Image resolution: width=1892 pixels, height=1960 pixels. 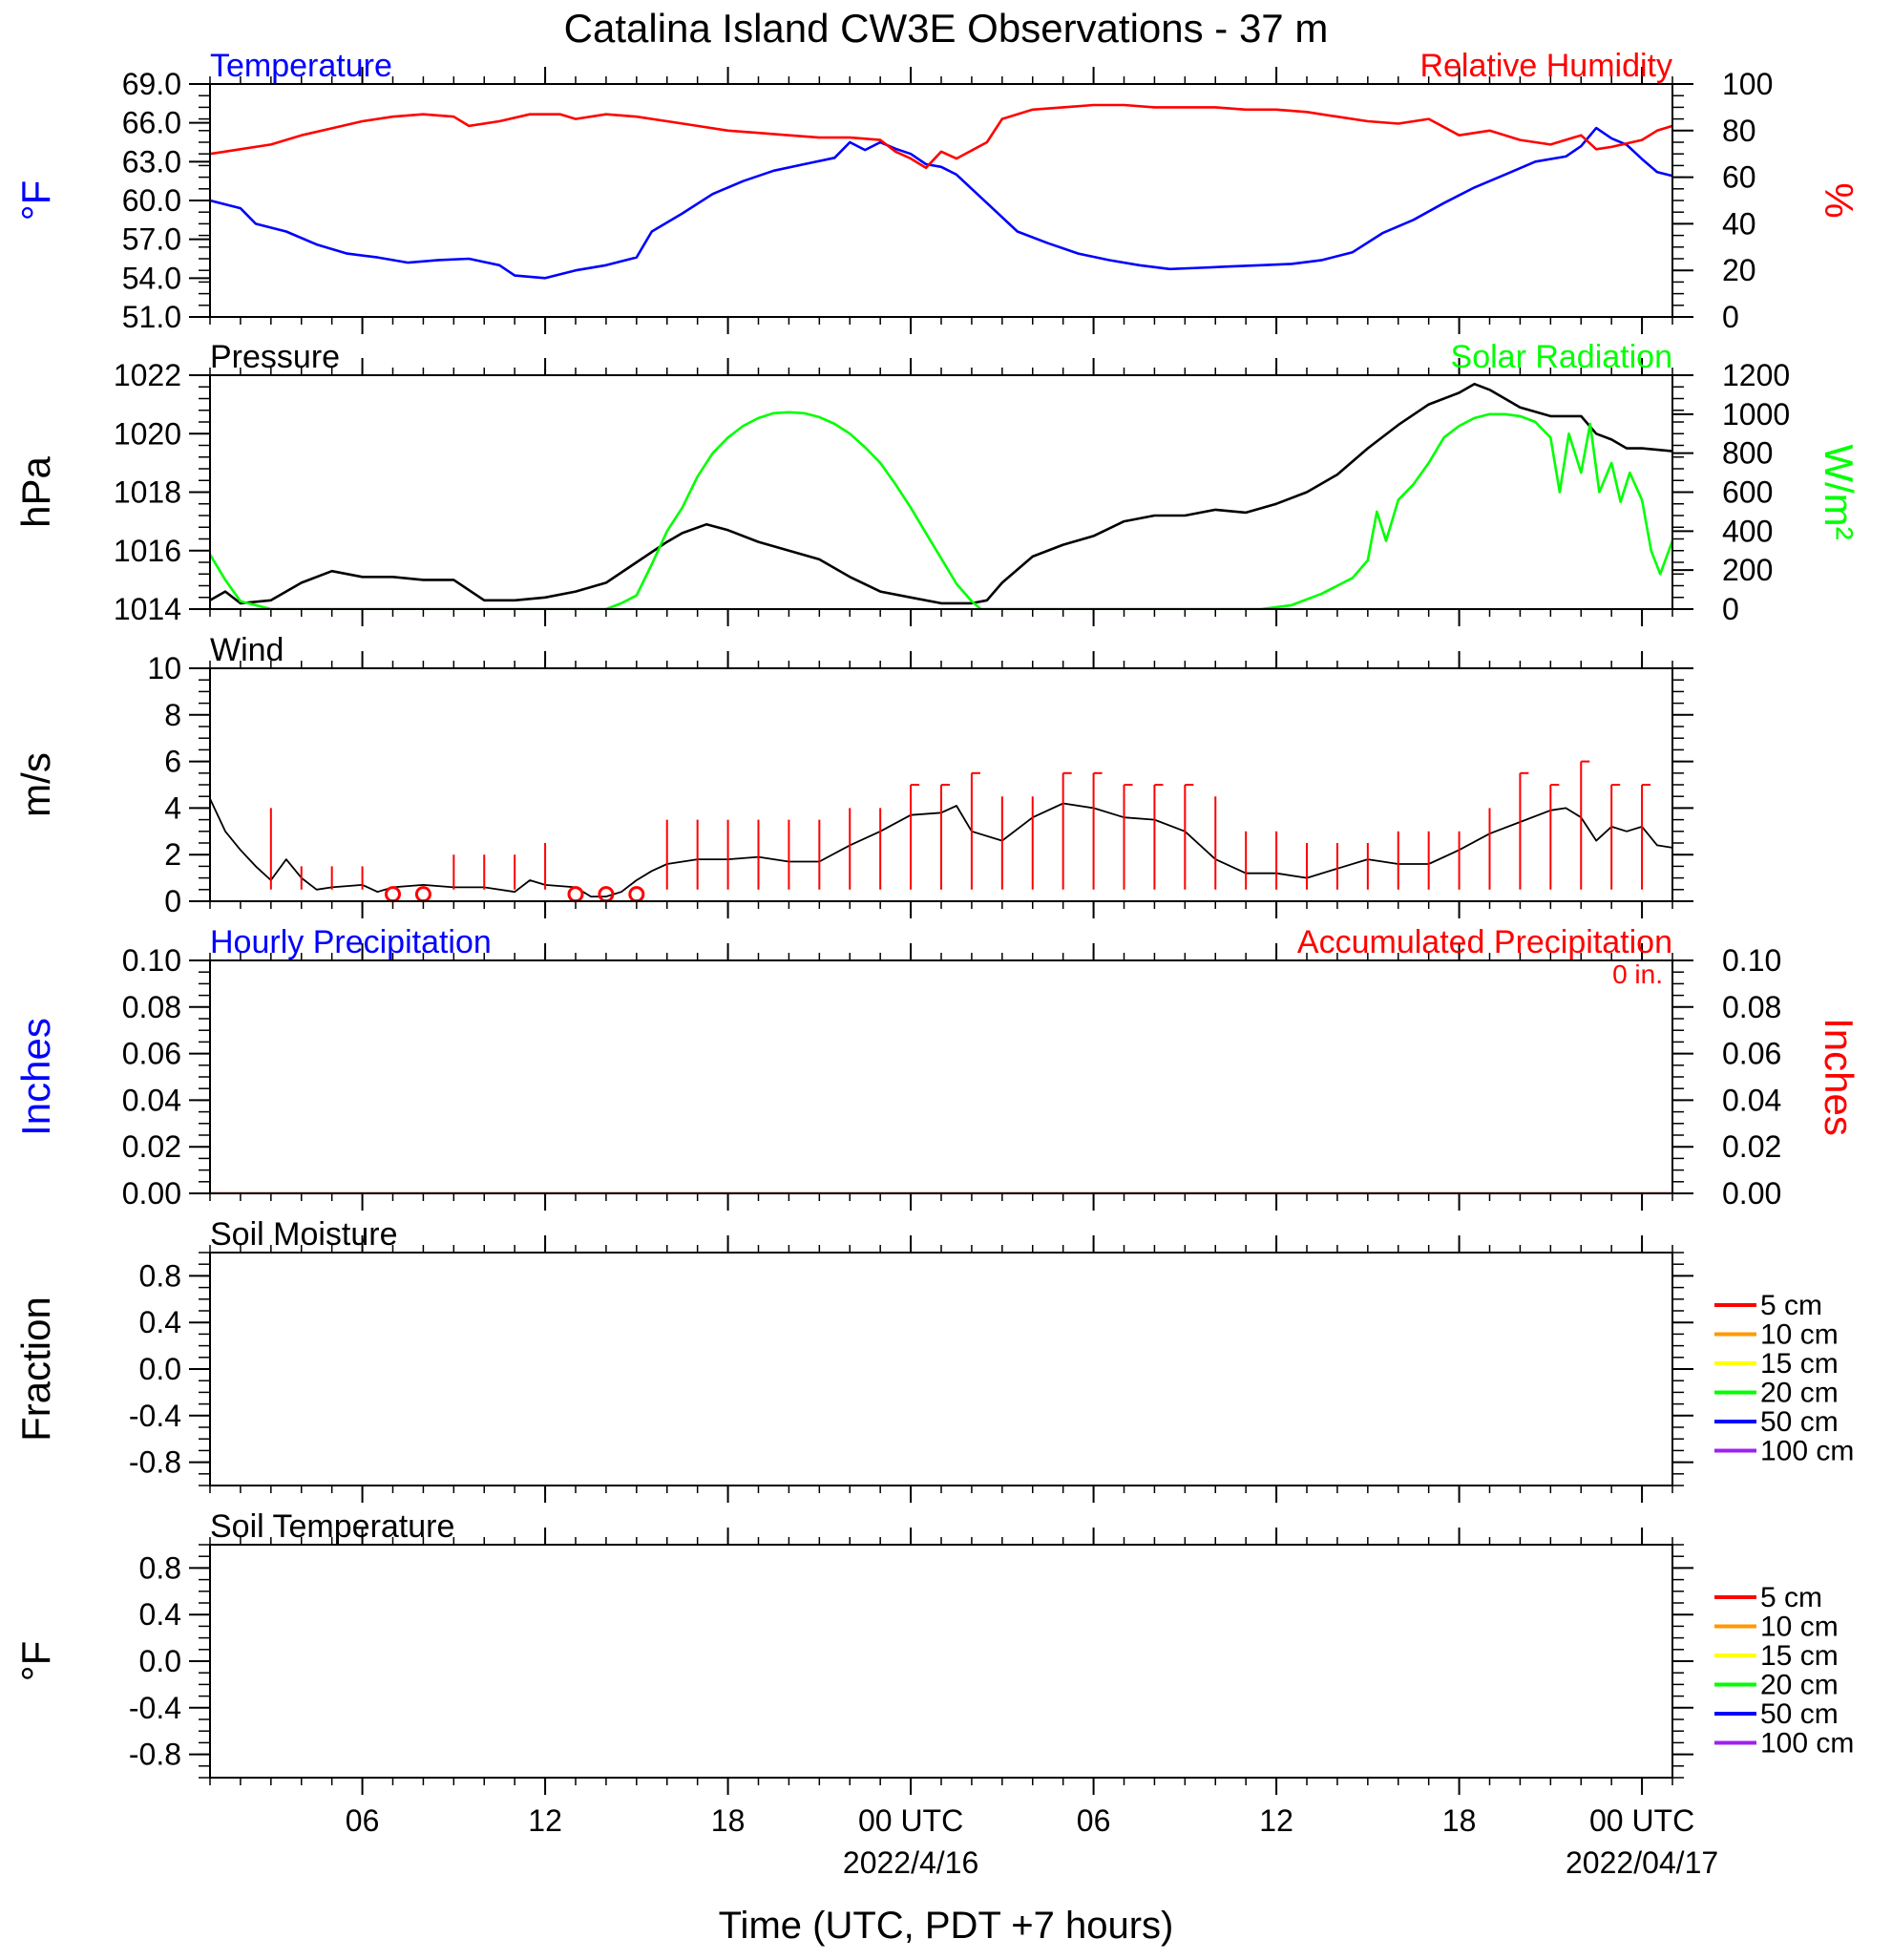 What do you see at coordinates (164, 668) in the screenshot?
I see `y-tick-label: 10` at bounding box center [164, 668].